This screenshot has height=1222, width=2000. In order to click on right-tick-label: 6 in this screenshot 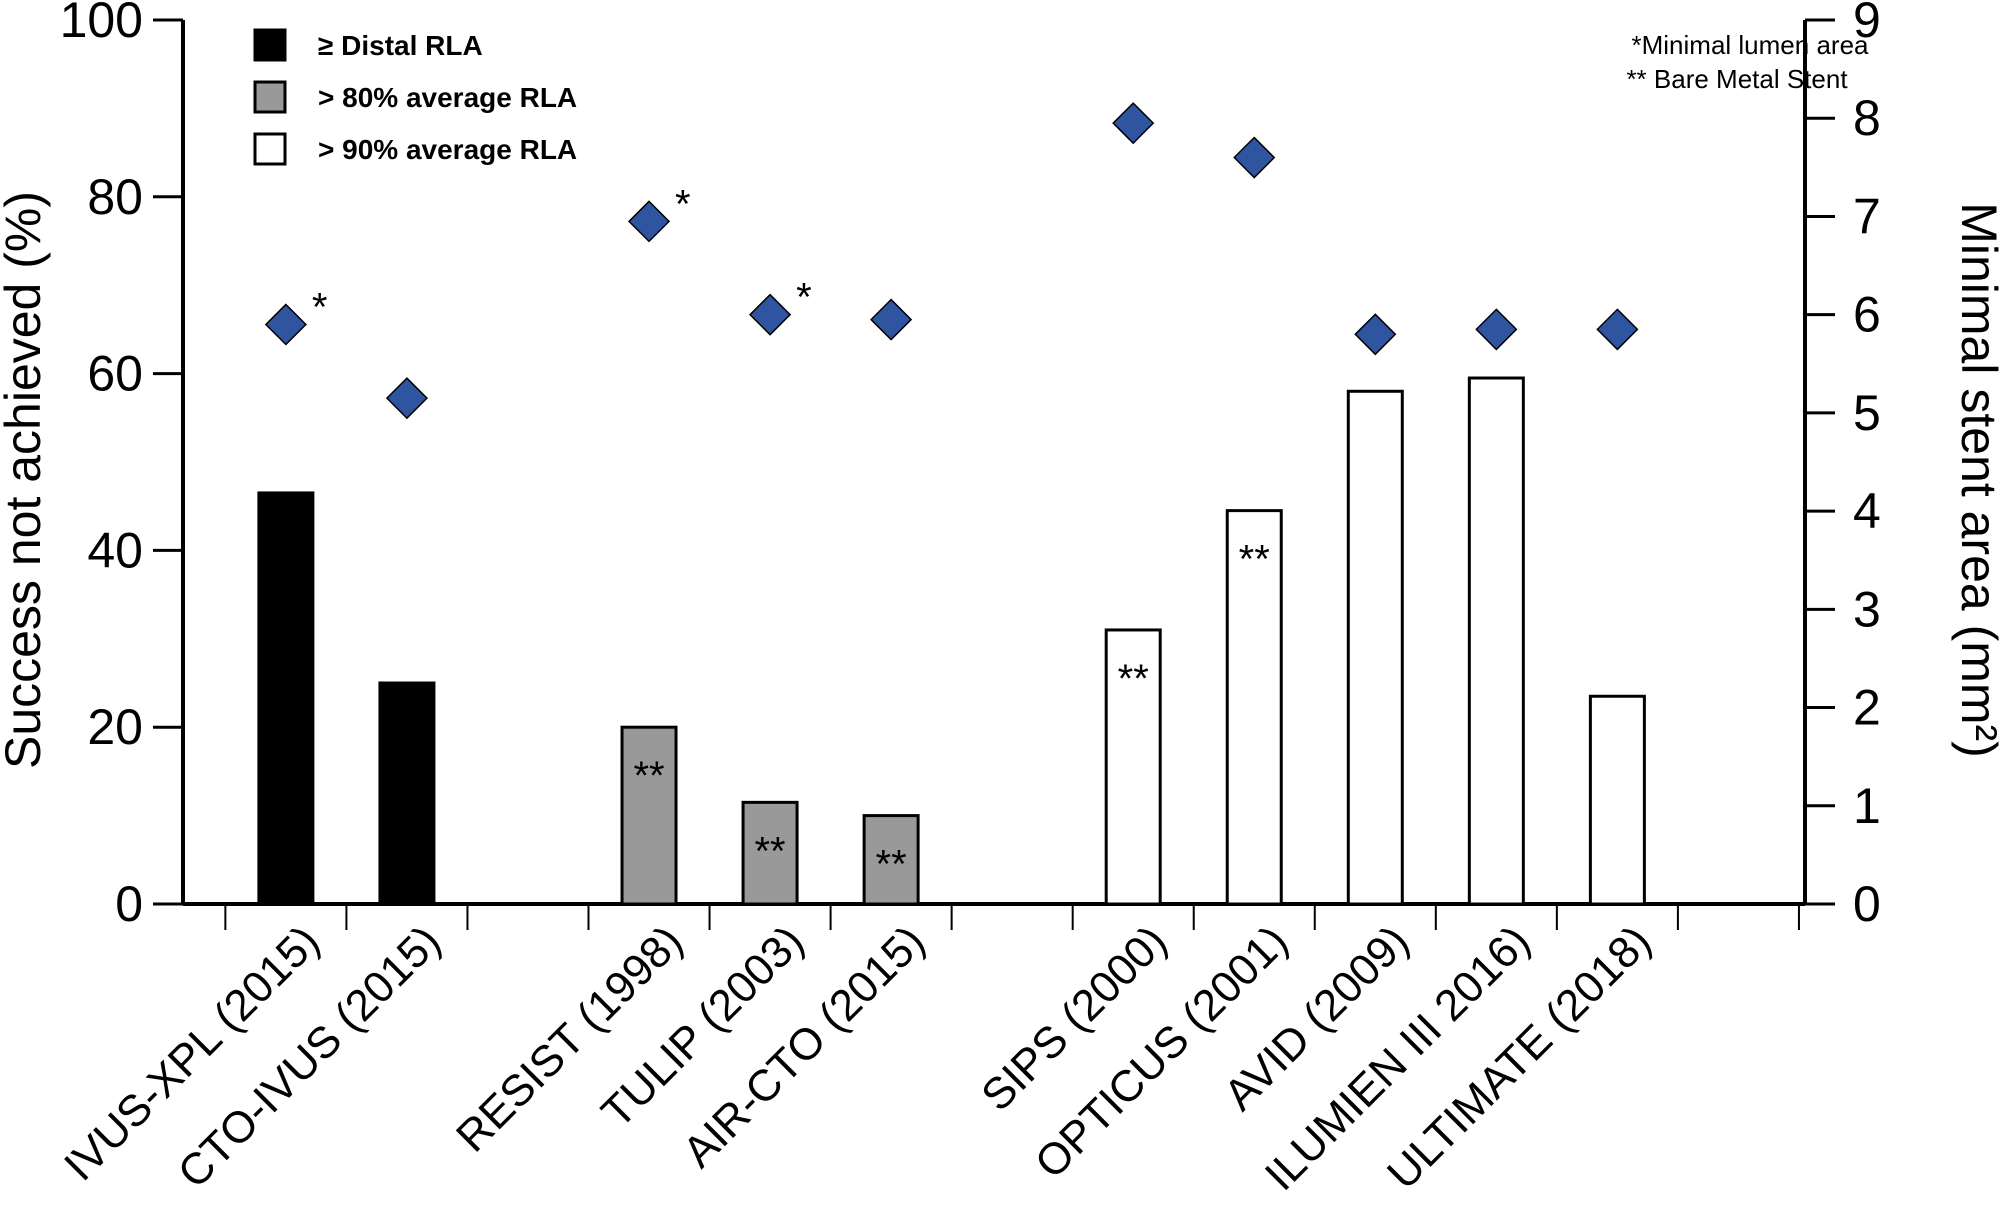, I will do `click(1867, 315)`.